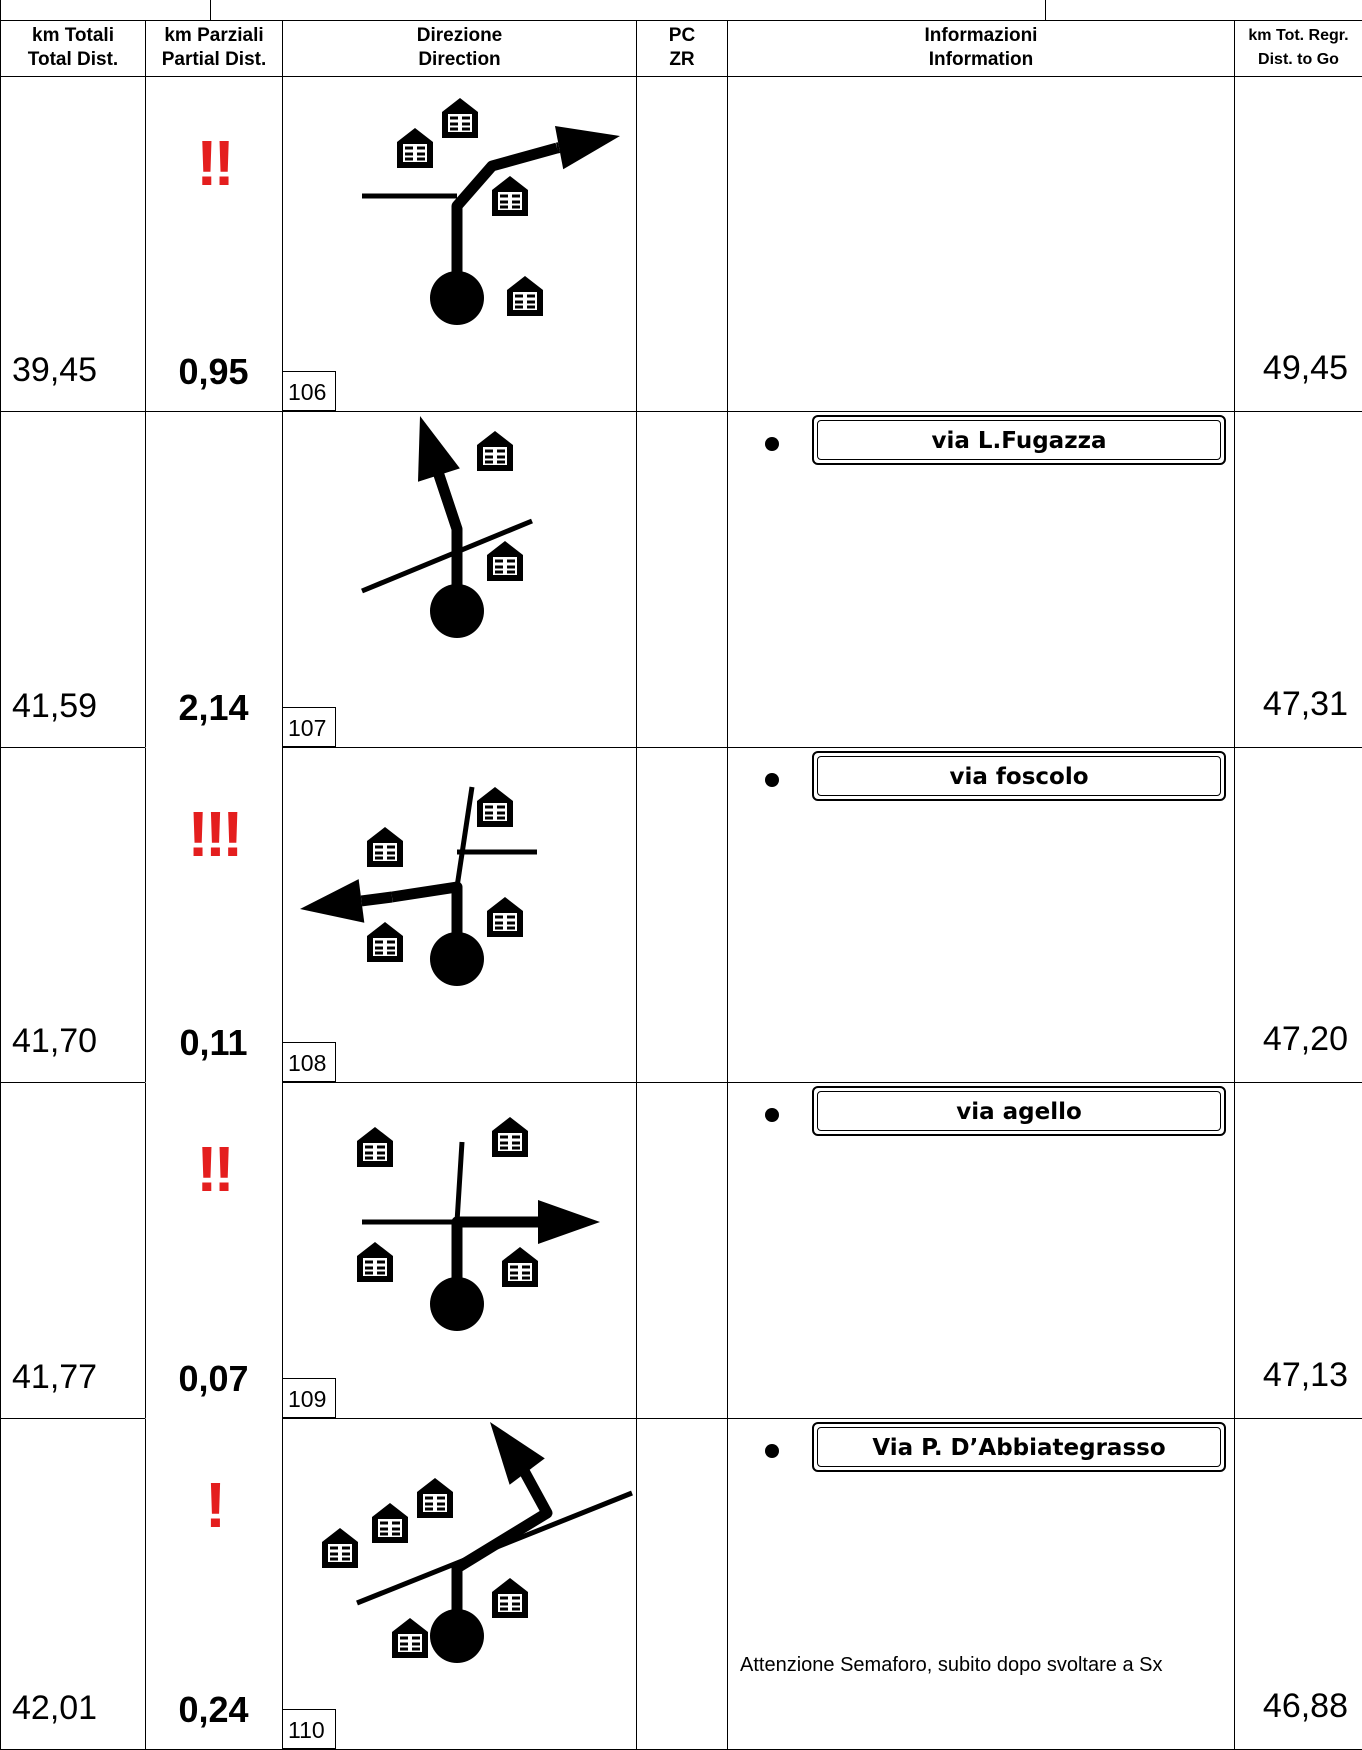 This screenshot has height=1750, width=1362. Describe the element at coordinates (73, 36) in the screenshot. I see `header-label: km Totali` at that location.